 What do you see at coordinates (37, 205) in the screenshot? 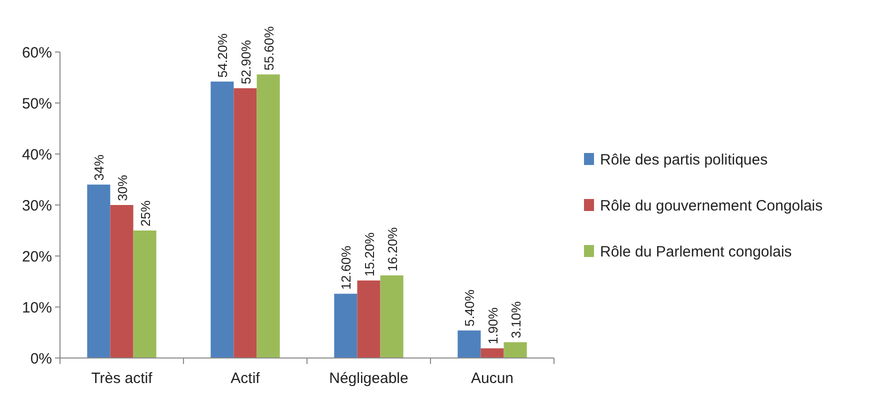
I see `y-tick-label: 30%` at bounding box center [37, 205].